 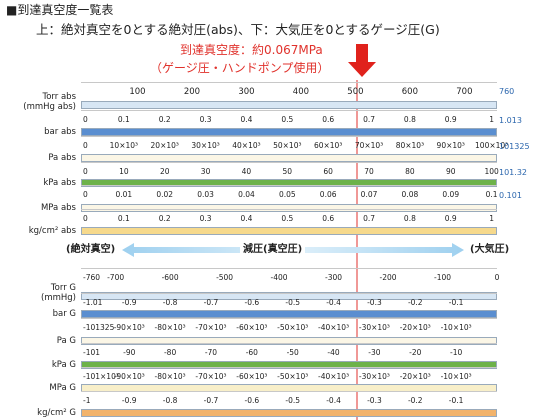 What do you see at coordinates (410, 171) in the screenshot?
I see `tick-label: 80` at bounding box center [410, 171].